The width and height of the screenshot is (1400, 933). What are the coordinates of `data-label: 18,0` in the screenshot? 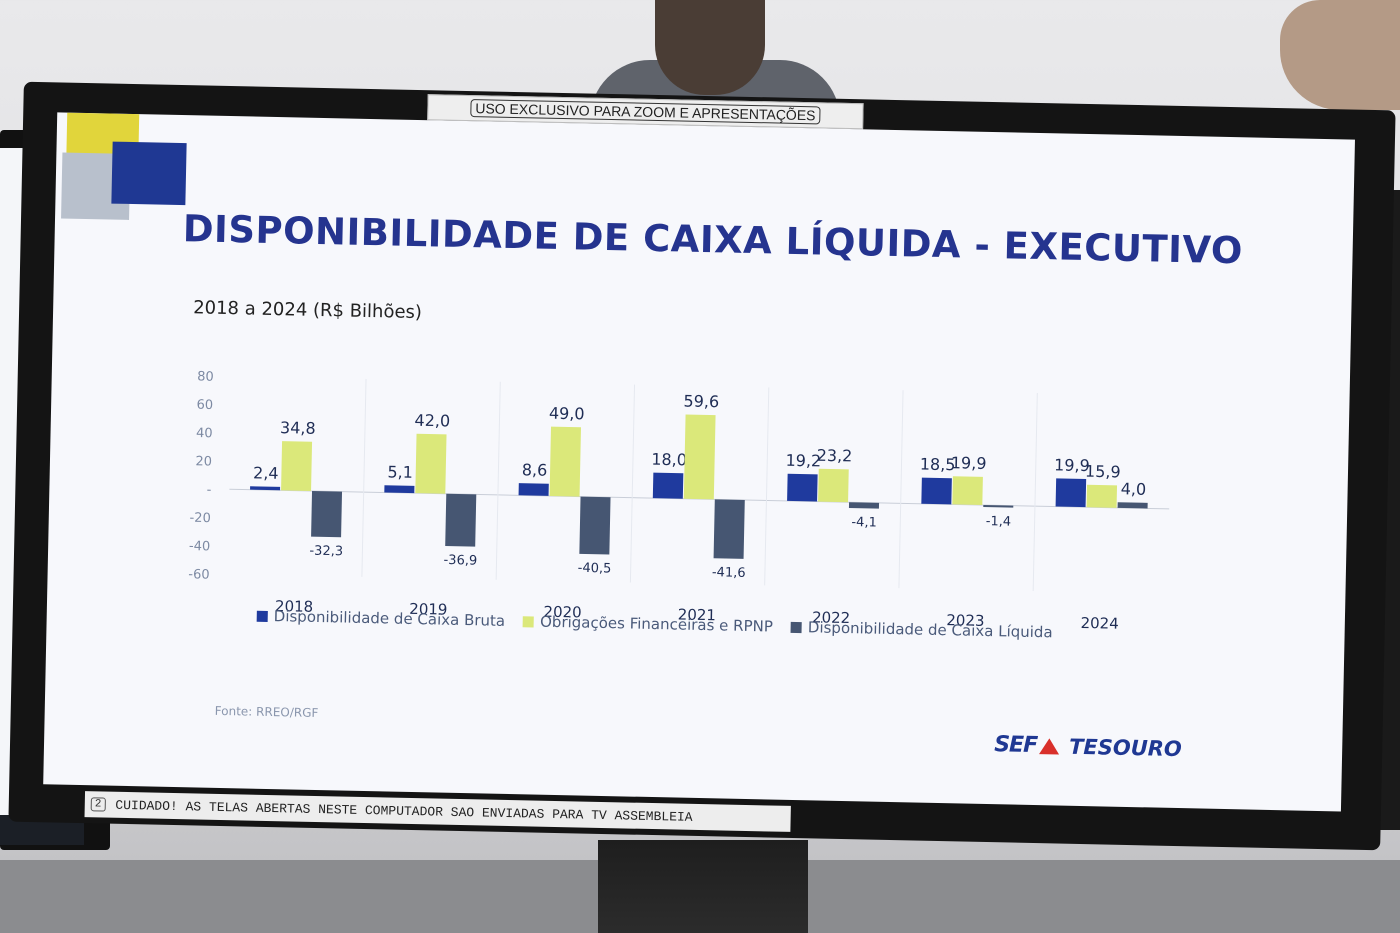 It's located at (669, 460).